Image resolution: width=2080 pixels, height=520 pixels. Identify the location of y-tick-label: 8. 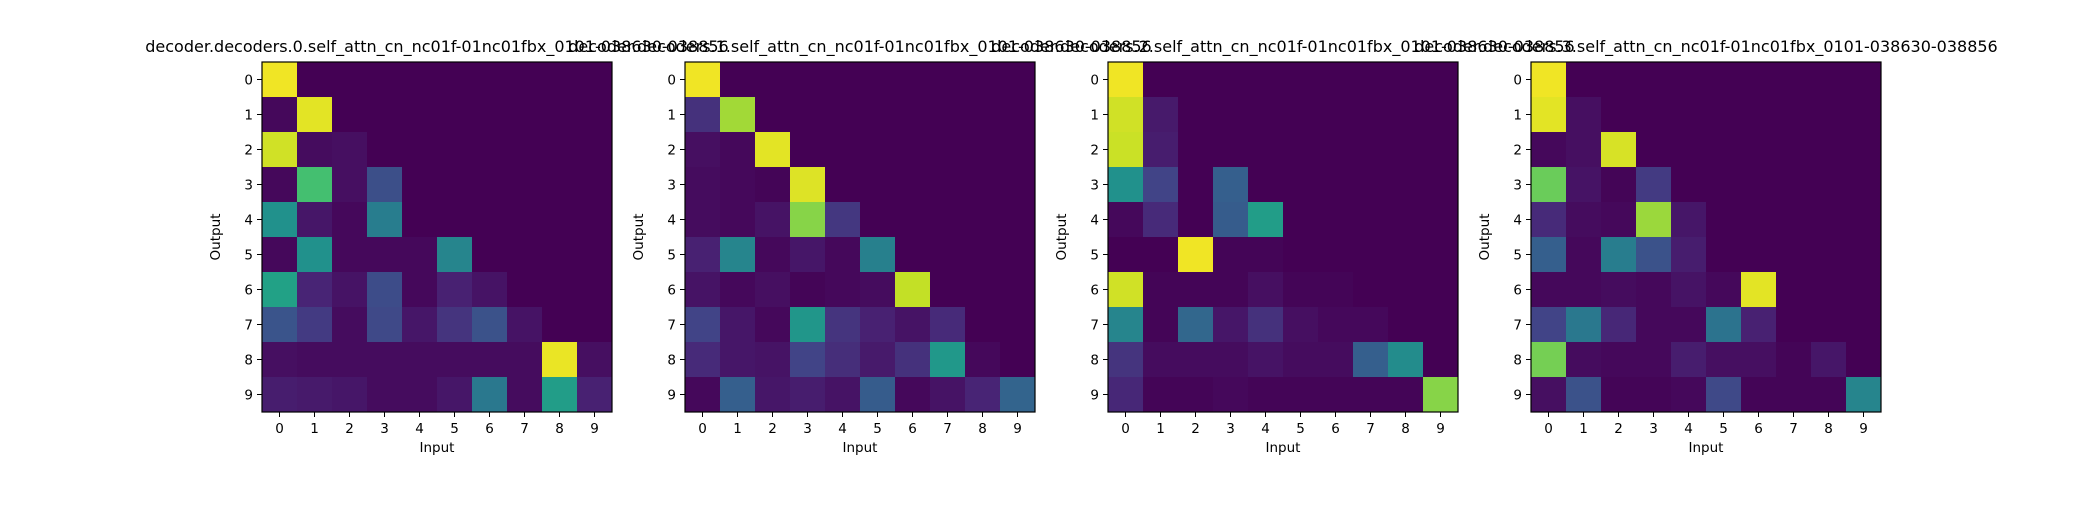
(671, 361).